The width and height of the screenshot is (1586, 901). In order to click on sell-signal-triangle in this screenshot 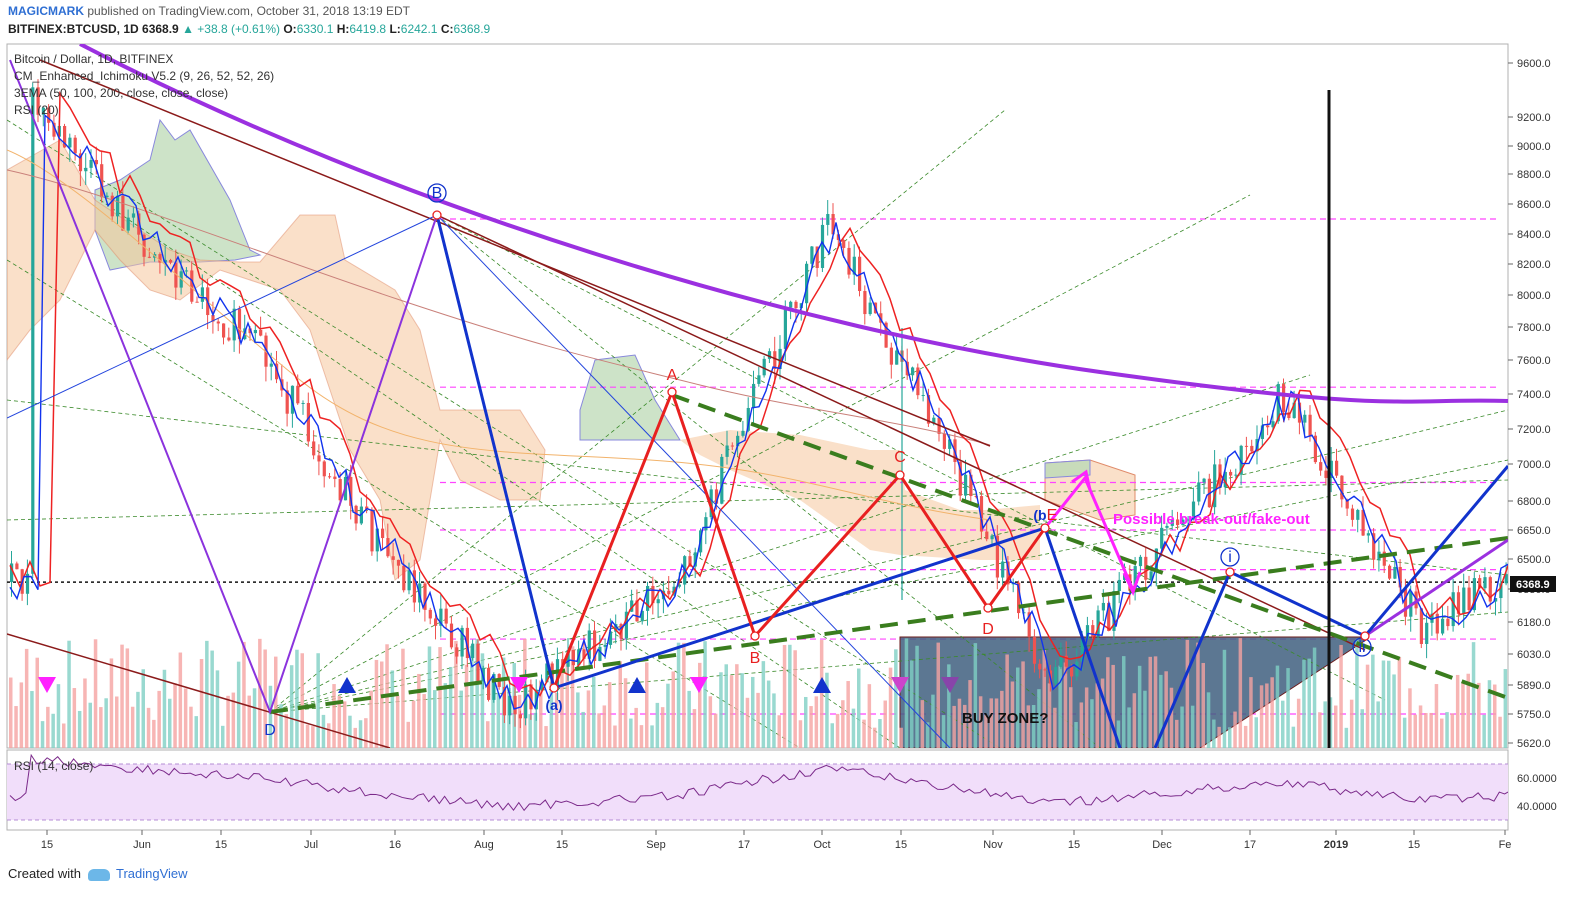, I will do `click(900, 685)`.